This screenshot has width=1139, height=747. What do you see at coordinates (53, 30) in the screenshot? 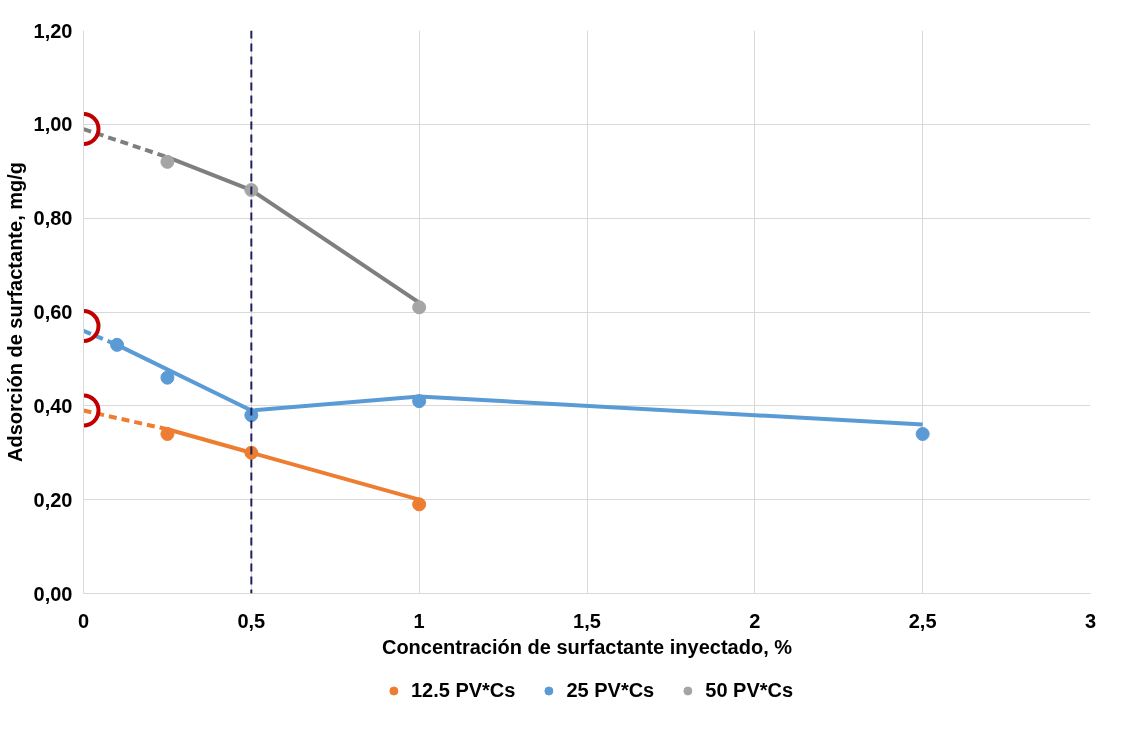
I see `y-tick-label: 1,20` at bounding box center [53, 30].